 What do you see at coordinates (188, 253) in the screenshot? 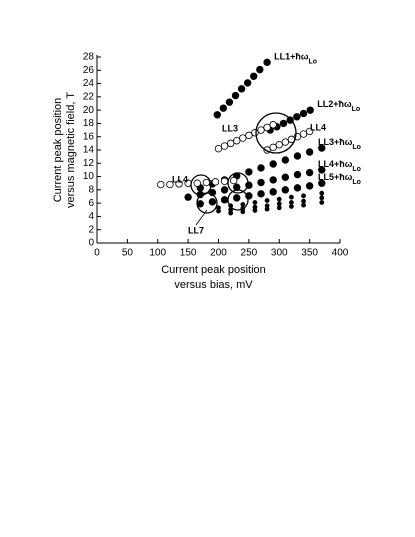
I see `x-tick-label: 150` at bounding box center [188, 253].